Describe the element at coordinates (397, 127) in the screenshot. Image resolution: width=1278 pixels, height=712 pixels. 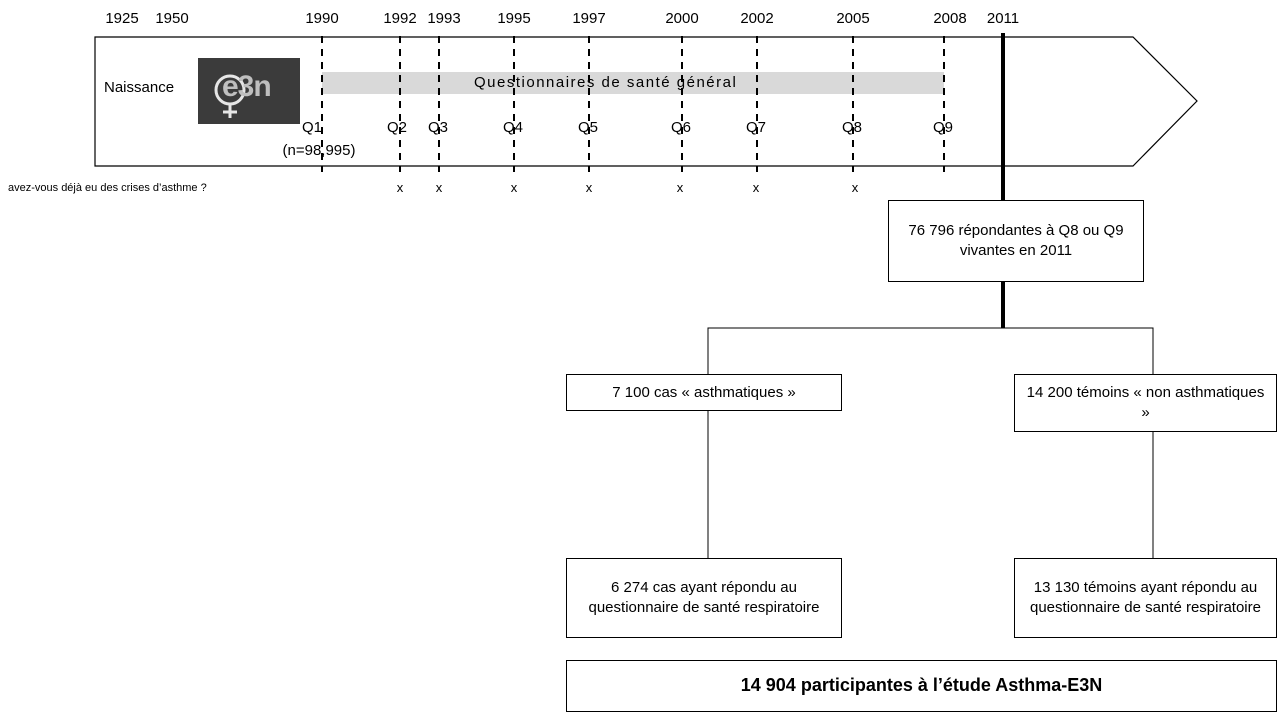
I see `q-label: Q2` at that location.